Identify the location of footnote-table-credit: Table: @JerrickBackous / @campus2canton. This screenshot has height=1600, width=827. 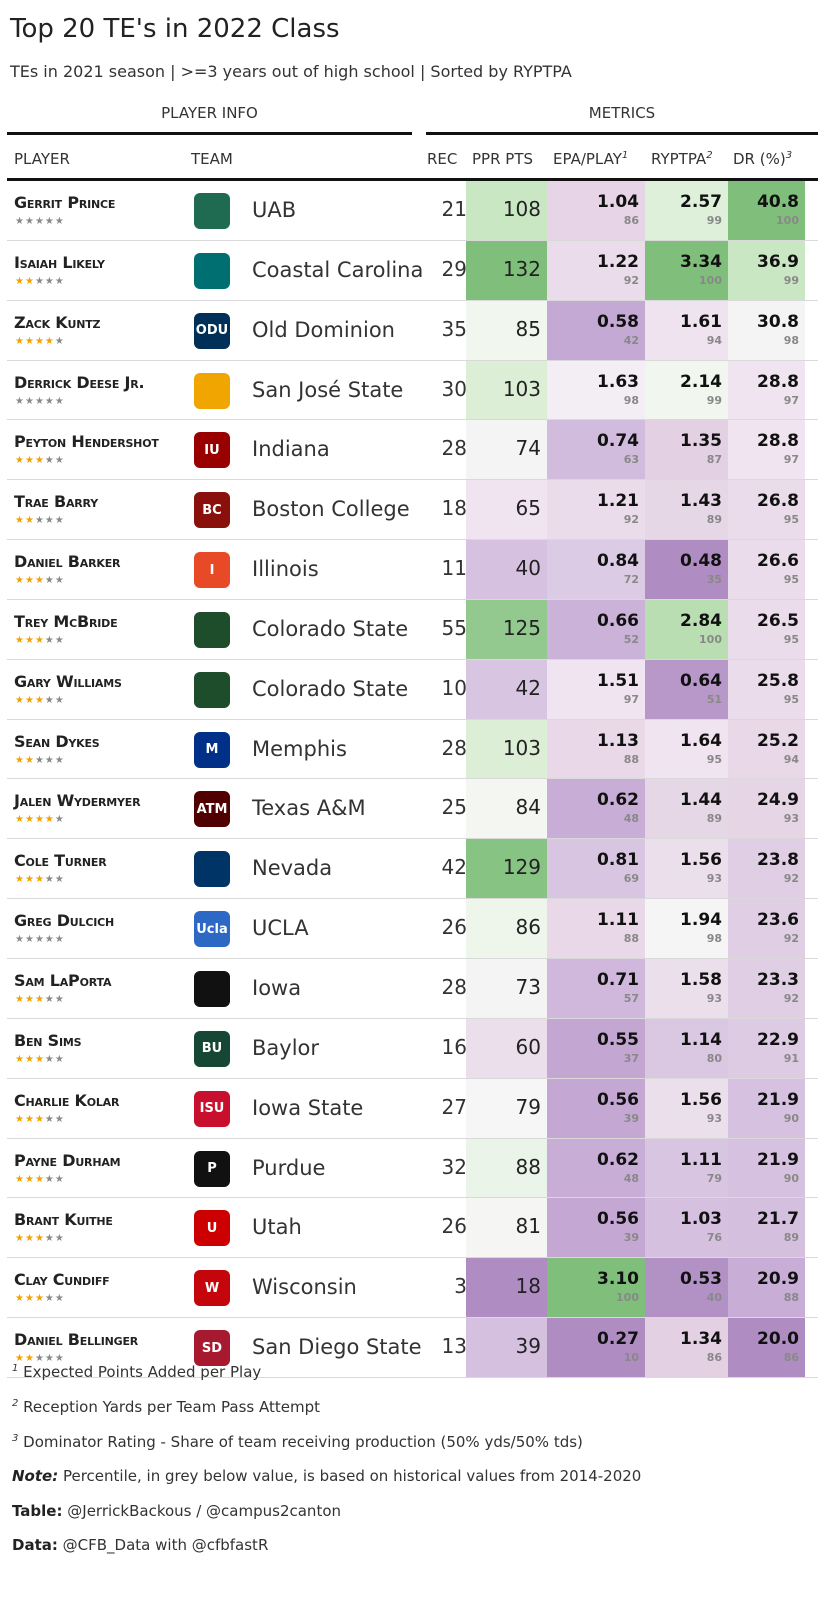
(176, 1511).